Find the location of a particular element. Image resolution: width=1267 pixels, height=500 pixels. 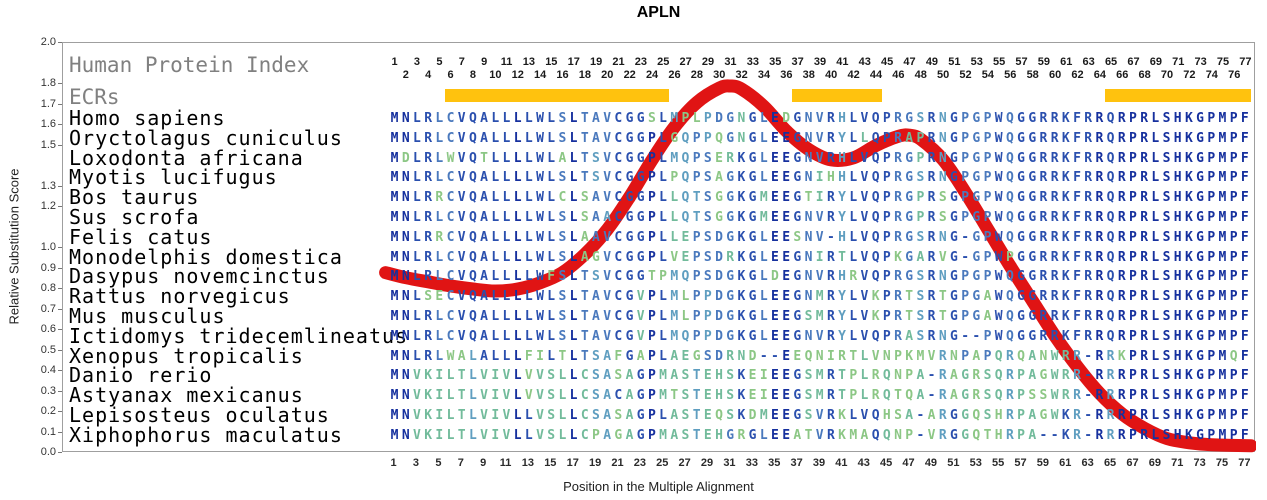

y-tick-label: 1.8 is located at coordinates (48, 83).